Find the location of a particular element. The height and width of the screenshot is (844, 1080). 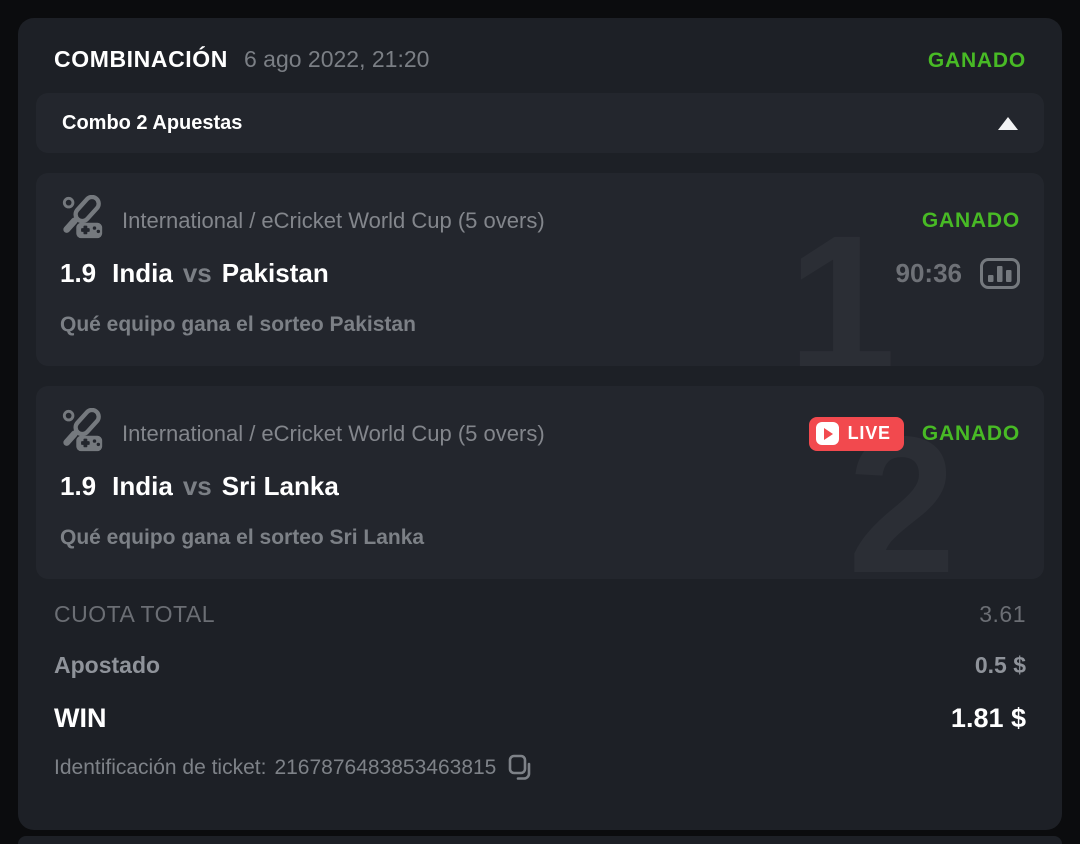

play-icon is located at coordinates (827, 433).